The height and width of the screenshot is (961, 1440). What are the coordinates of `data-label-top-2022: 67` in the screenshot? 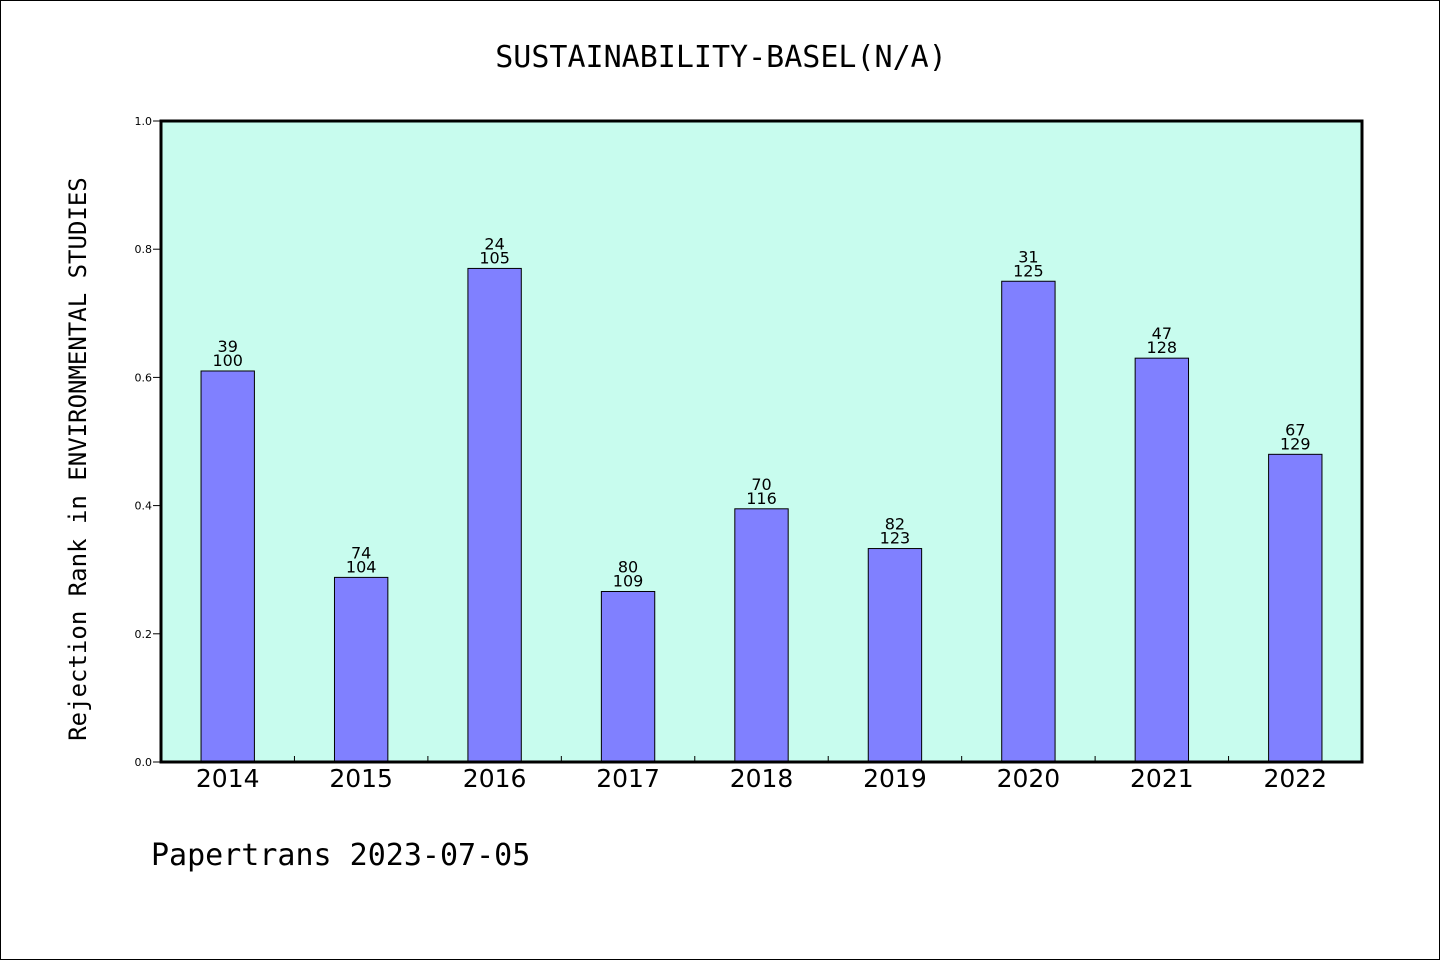 It's located at (1295, 429).